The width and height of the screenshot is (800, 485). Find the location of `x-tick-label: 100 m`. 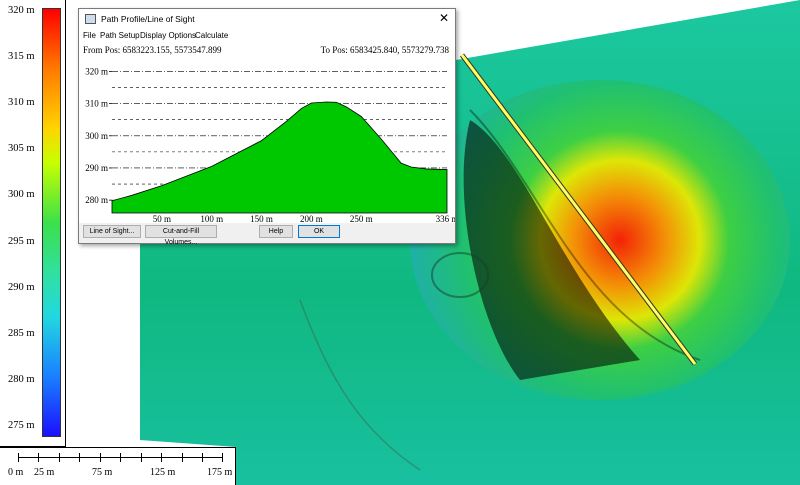

x-tick-label: 100 m is located at coordinates (211, 218).